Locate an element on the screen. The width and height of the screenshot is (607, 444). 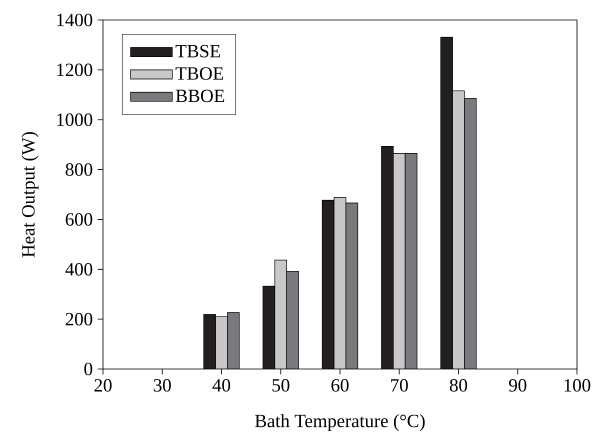
x-tick-label: 30 is located at coordinates (162, 385).